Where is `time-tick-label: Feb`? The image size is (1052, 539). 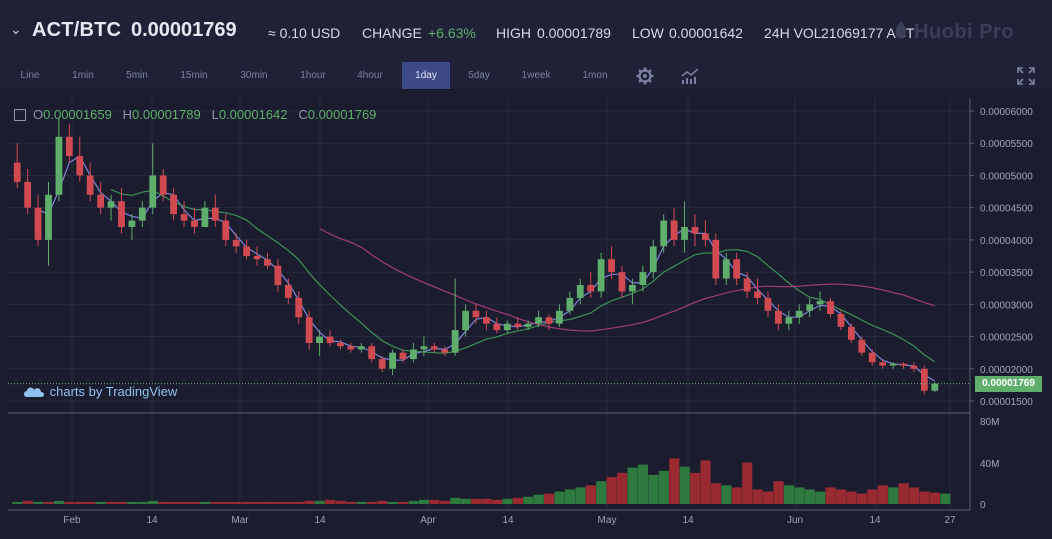
time-tick-label: Feb is located at coordinates (72, 520).